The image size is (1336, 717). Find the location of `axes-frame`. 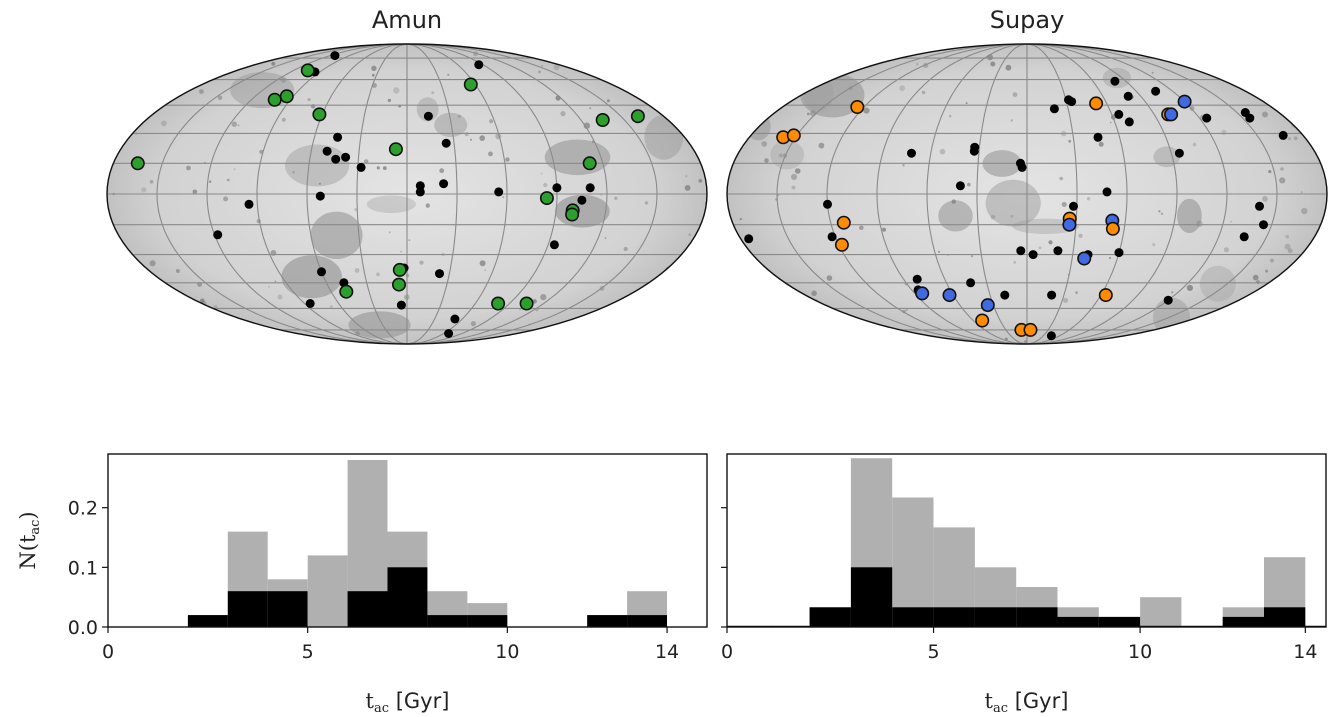

axes-frame is located at coordinates (407, 540).